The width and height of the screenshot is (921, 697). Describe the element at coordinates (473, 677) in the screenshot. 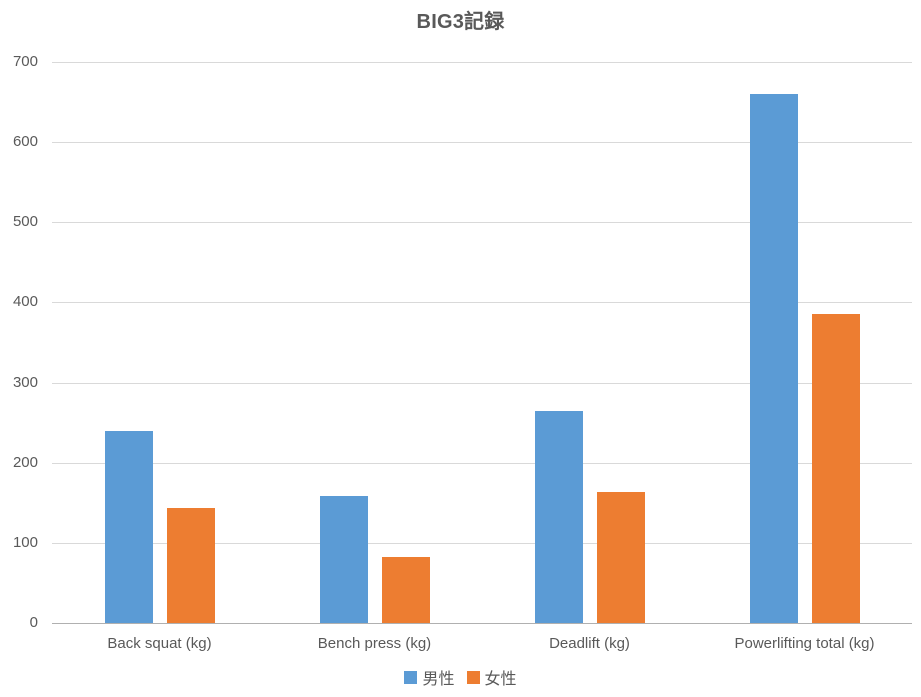

I see `legend-swatch-female-icon` at that location.